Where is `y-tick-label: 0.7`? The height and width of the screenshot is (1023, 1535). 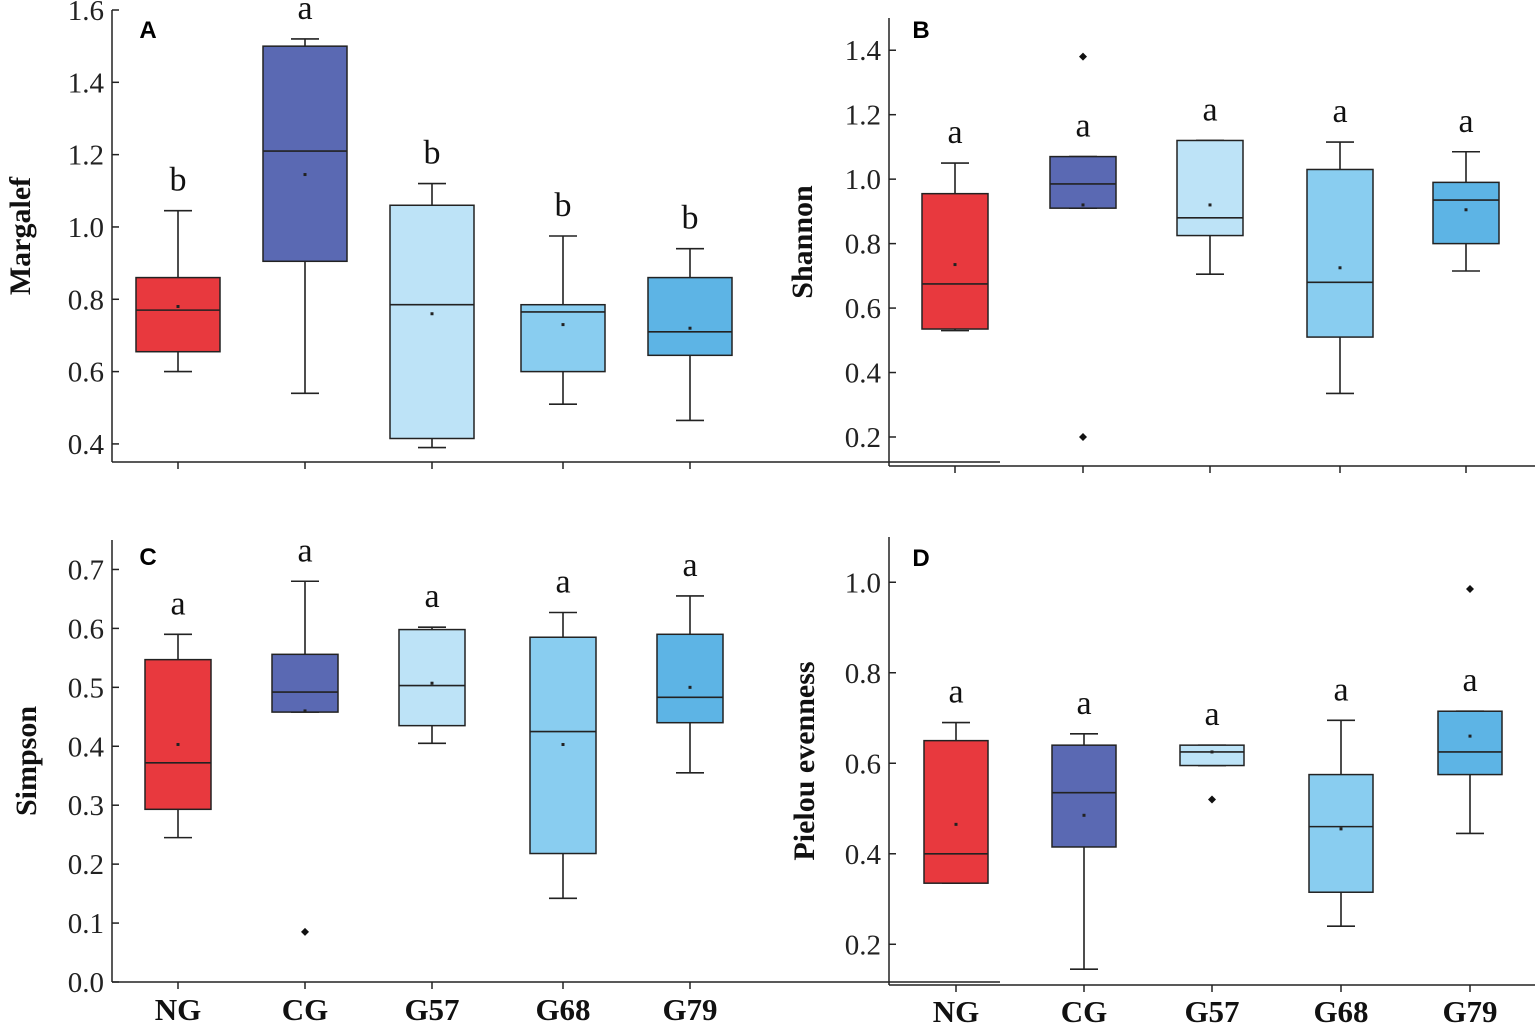 y-tick-label: 0.7 is located at coordinates (86, 570).